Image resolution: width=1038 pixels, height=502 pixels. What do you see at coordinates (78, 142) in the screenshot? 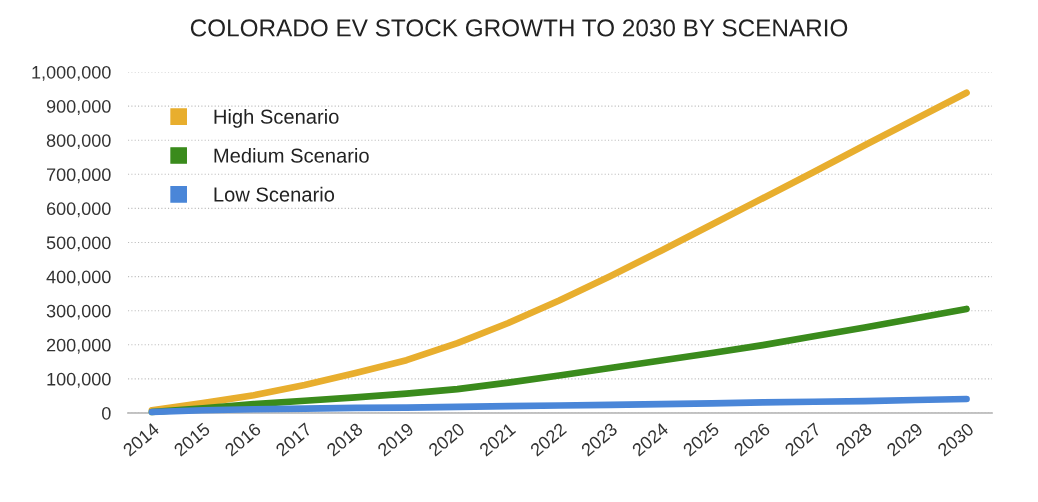
I see `y-tick-label: 800,000` at bounding box center [78, 142].